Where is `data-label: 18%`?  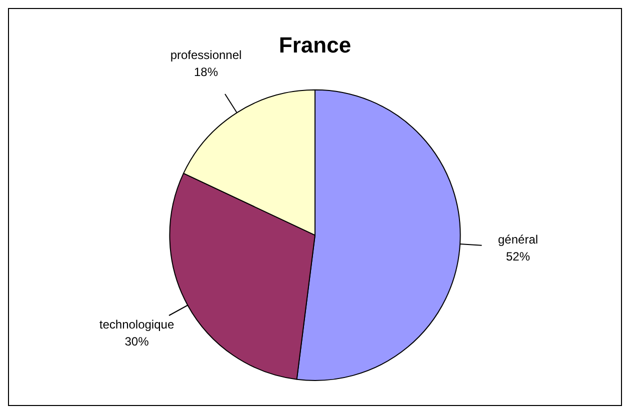
data-label: 18% is located at coordinates (206, 71).